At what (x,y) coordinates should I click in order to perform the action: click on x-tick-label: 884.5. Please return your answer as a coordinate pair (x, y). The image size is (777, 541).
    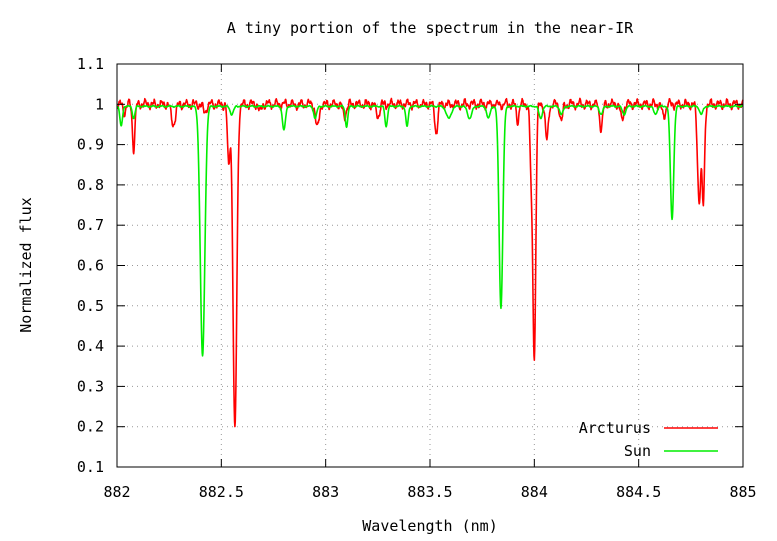
    Looking at the image, I should click on (638, 492).